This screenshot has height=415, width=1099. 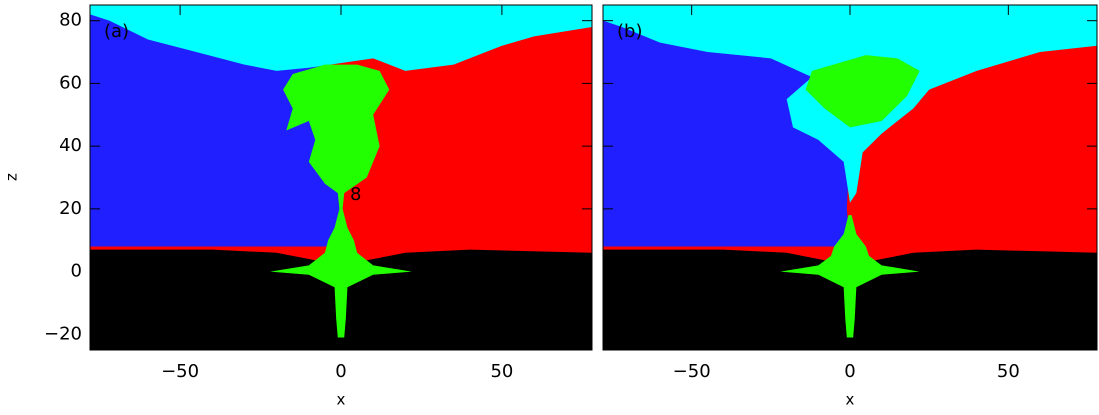 I want to click on annotation: 8, so click(x=355, y=194).